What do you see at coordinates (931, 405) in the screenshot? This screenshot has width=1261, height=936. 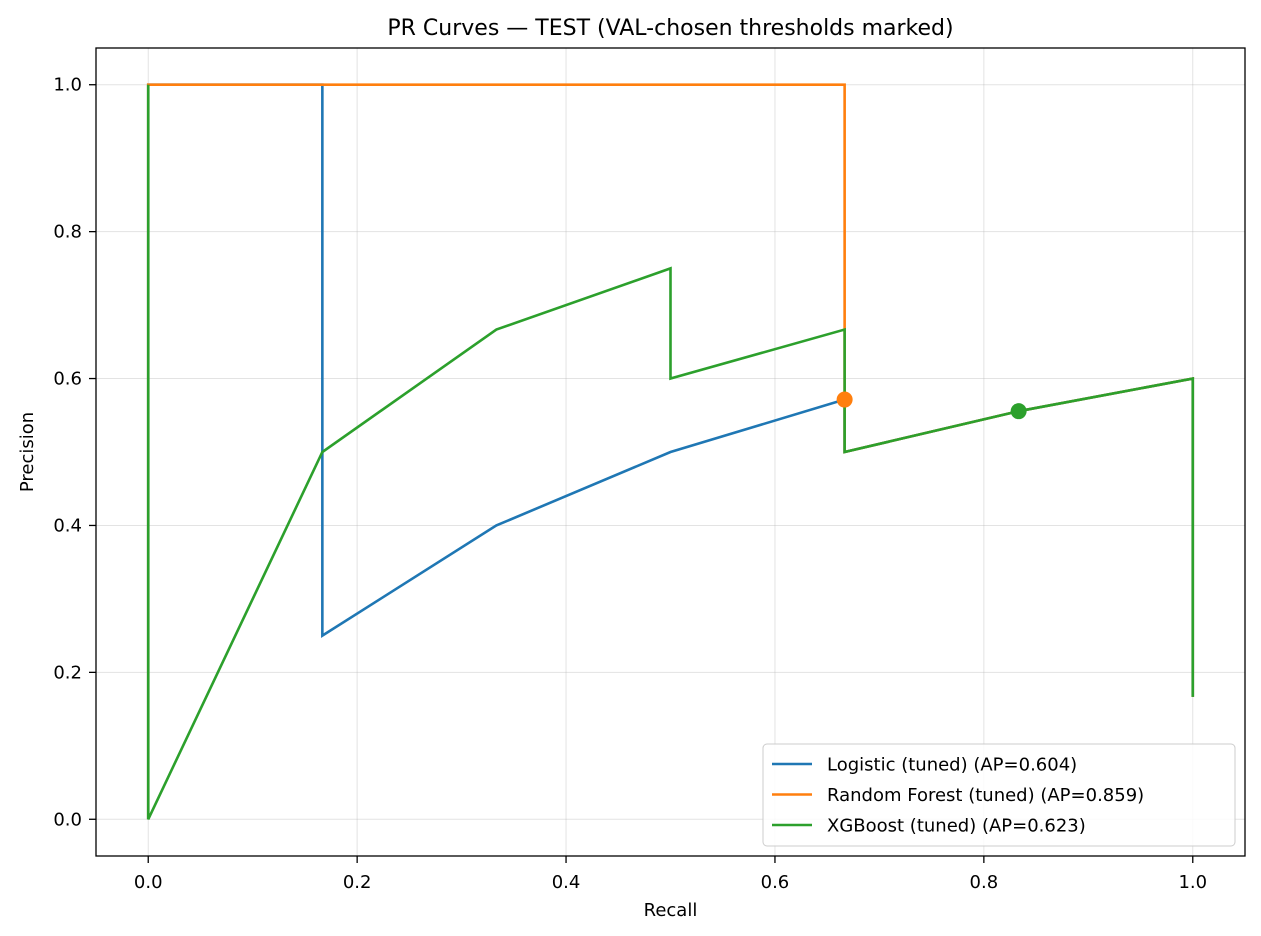 I see `threshold-markers` at bounding box center [931, 405].